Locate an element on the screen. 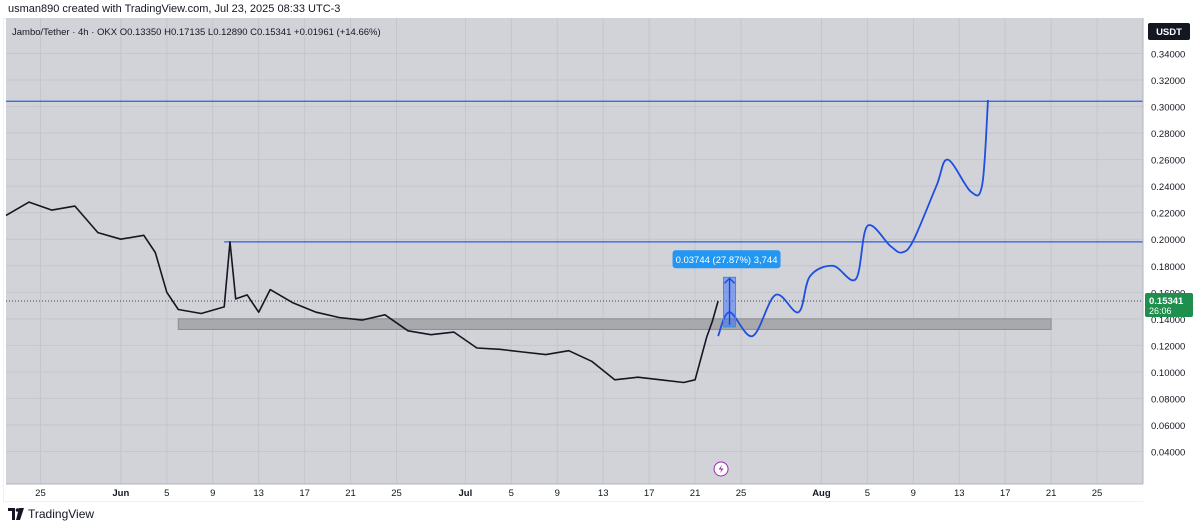 The height and width of the screenshot is (526, 1200). y-tick-label: 0.08000 is located at coordinates (1168, 399).